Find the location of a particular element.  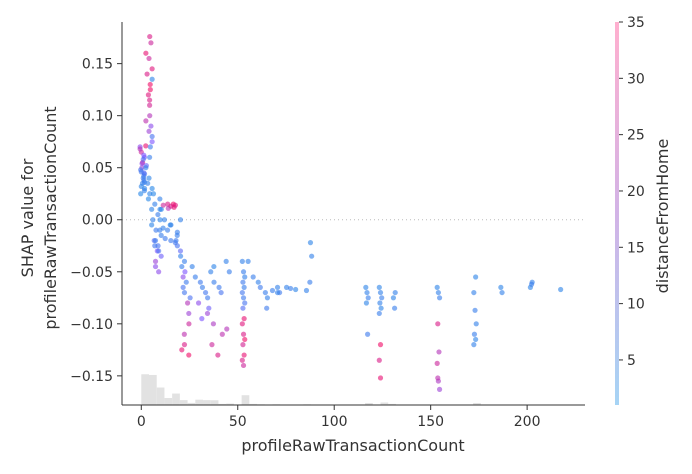

colorbar is located at coordinates (617, 213).